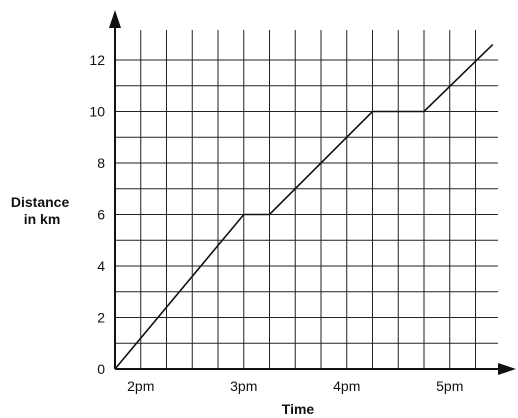  What do you see at coordinates (40, 202) in the screenshot?
I see `y-axis-title-line-1: Distance` at bounding box center [40, 202].